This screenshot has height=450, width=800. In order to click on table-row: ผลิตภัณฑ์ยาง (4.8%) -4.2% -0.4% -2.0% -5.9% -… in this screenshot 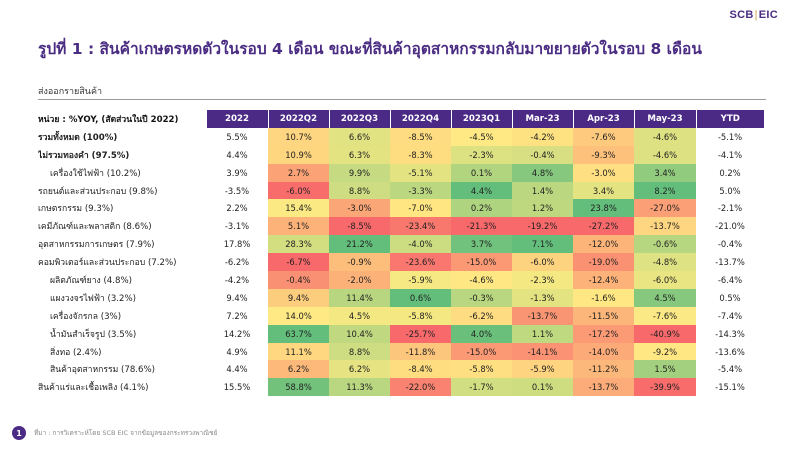, I will do `click(401, 280)`.